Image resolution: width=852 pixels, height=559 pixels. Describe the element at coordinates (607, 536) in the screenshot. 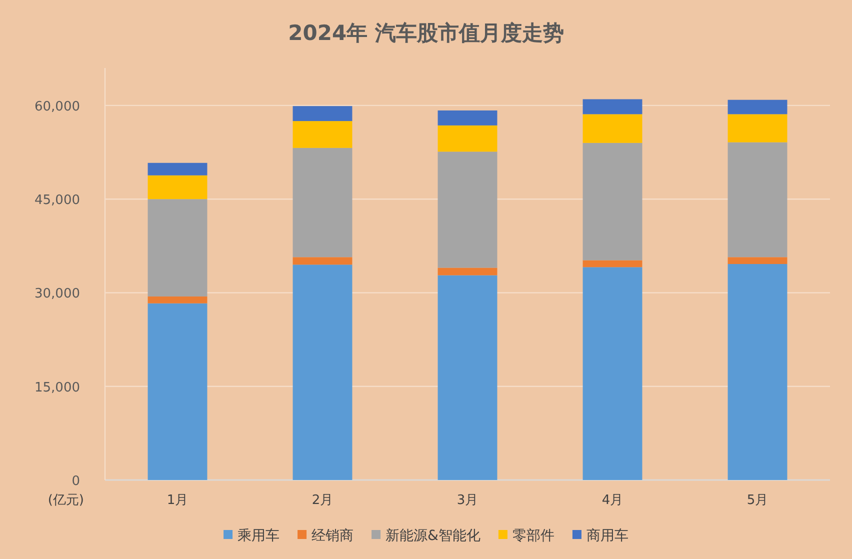

I see `legend-label: 商用车` at that location.